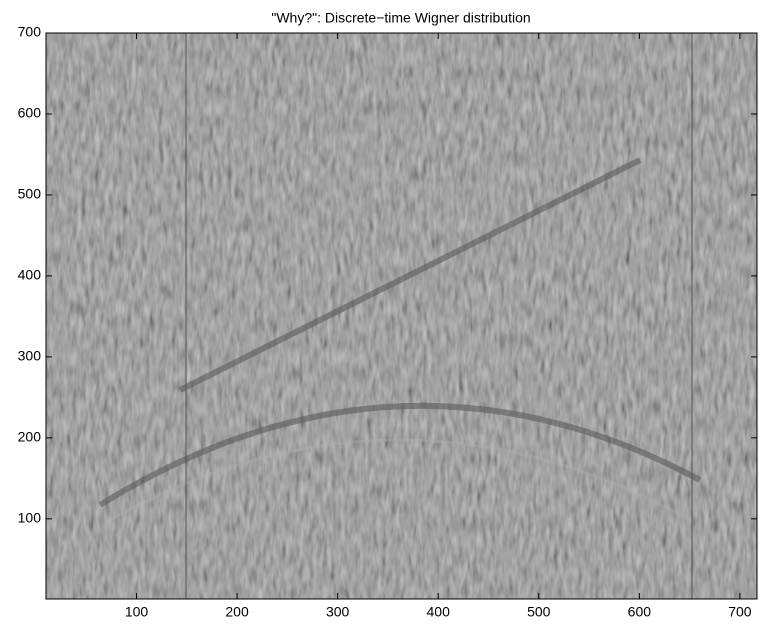 The image size is (781, 625). Describe the element at coordinates (439, 612) in the screenshot. I see `x-tick-label: 400` at that location.